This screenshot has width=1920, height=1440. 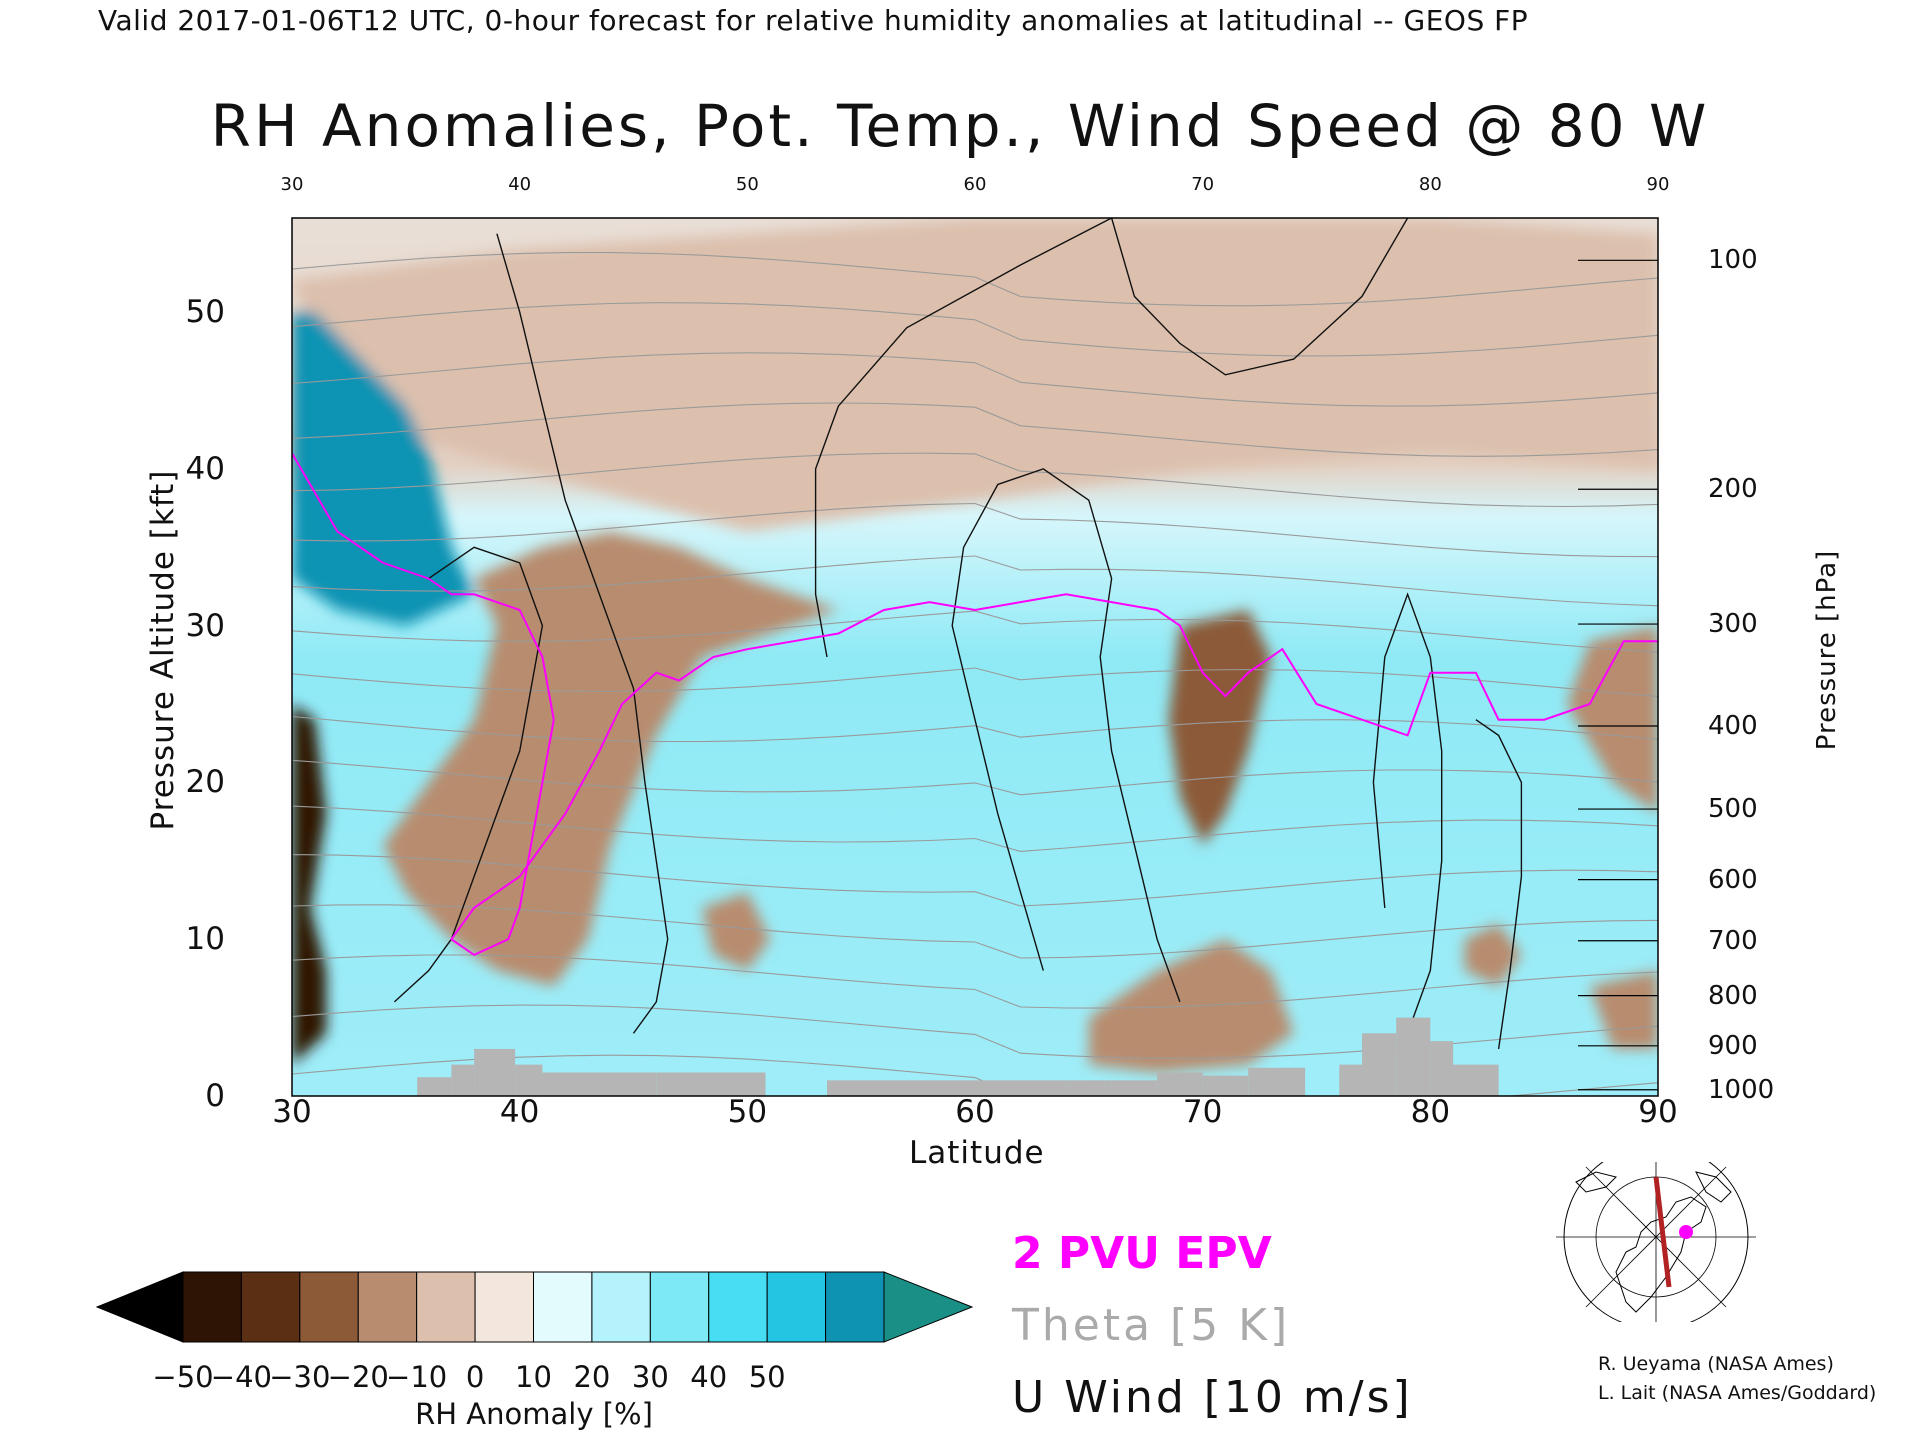 What do you see at coordinates (215, 1096) in the screenshot?
I see `y-tick-0: 0` at bounding box center [215, 1096].